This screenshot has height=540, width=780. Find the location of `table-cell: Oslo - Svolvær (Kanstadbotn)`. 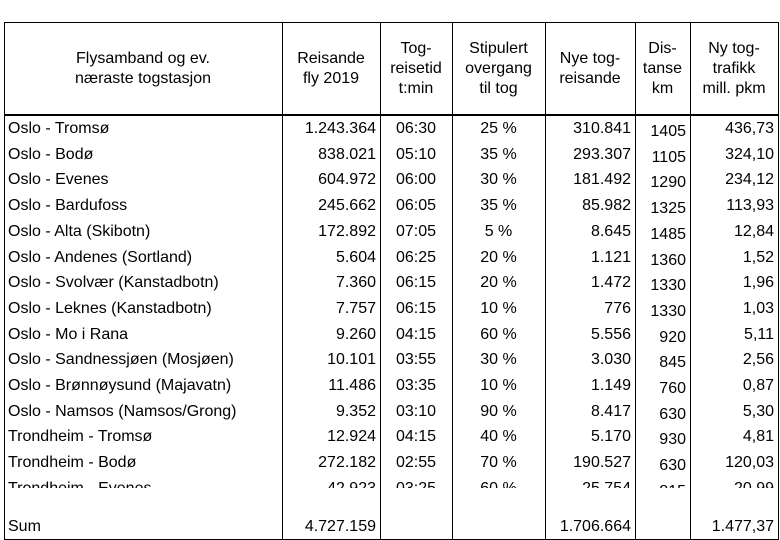

table-cell: Oslo - Svolvær (Kanstadbotn) is located at coordinates (113, 283).